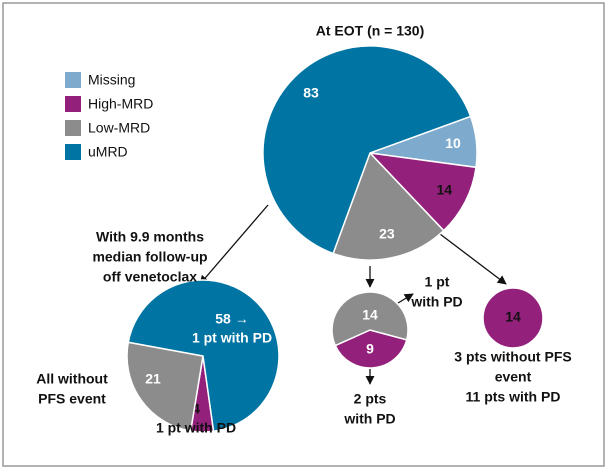 The height and width of the screenshot is (470, 608). I want to click on annotation: 11 pts with PD, so click(513, 397).